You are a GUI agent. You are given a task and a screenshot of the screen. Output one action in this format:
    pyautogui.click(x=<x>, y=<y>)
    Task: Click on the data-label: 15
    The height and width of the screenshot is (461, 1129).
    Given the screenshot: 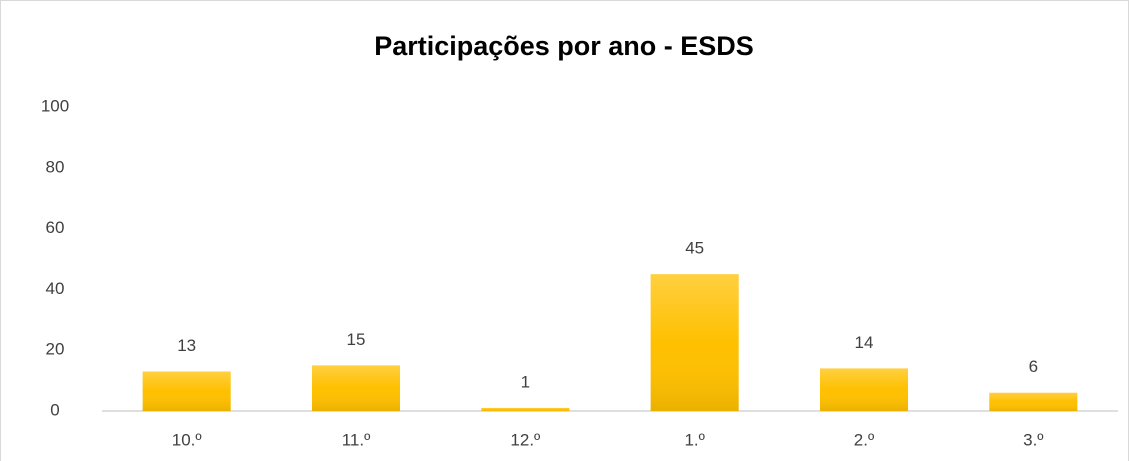 What is the action you would take?
    pyautogui.click(x=356, y=339)
    